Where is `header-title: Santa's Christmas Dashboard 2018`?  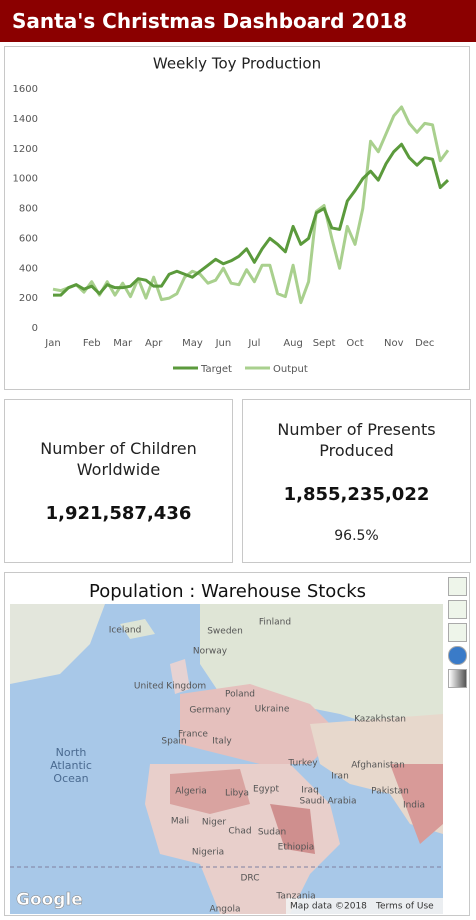 header-title: Santa's Christmas Dashboard 2018 is located at coordinates (210, 21).